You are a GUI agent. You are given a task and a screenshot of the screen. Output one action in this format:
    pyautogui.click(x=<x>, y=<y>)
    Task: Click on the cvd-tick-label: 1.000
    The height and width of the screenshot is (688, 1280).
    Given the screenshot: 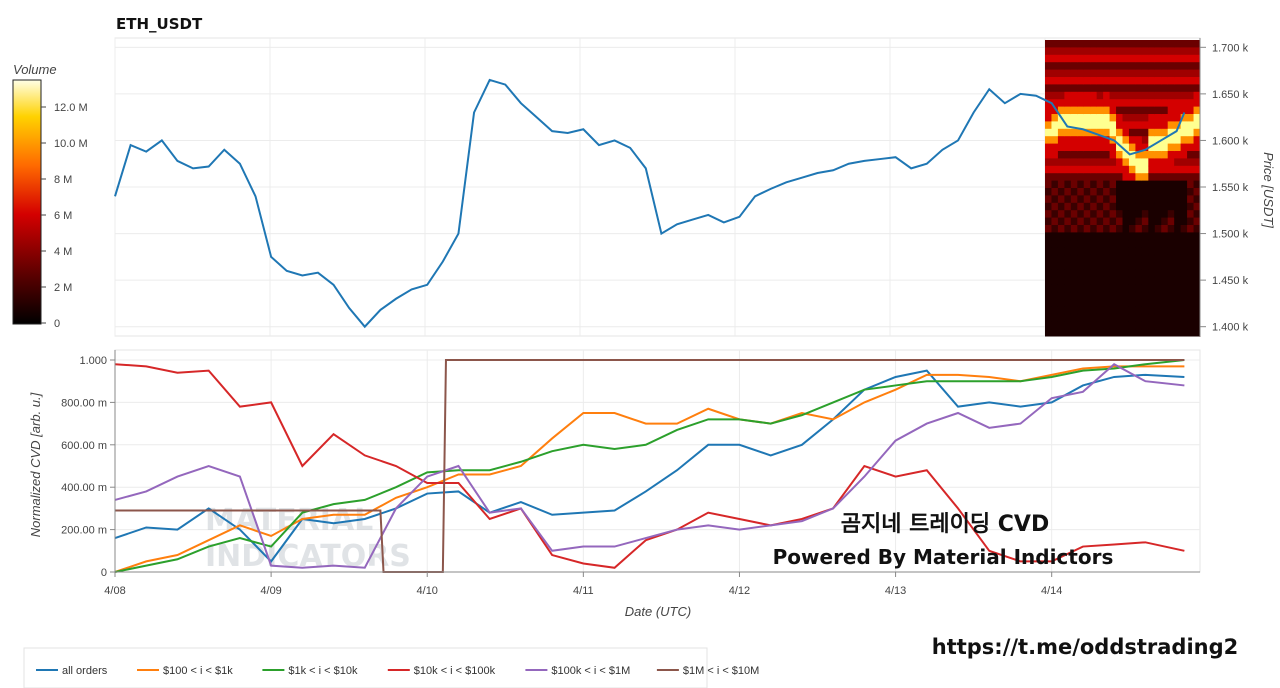 What is the action you would take?
    pyautogui.click(x=93, y=361)
    